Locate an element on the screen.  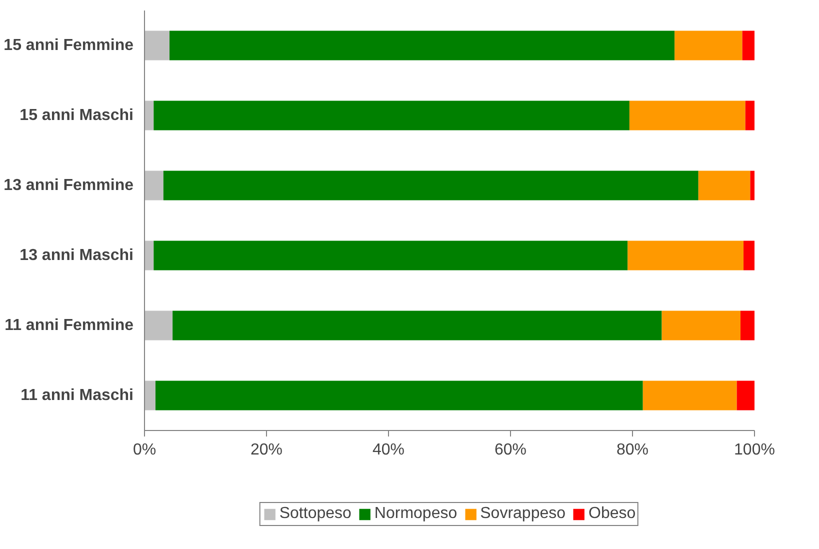
x-tick-label: 60% is located at coordinates (510, 450).